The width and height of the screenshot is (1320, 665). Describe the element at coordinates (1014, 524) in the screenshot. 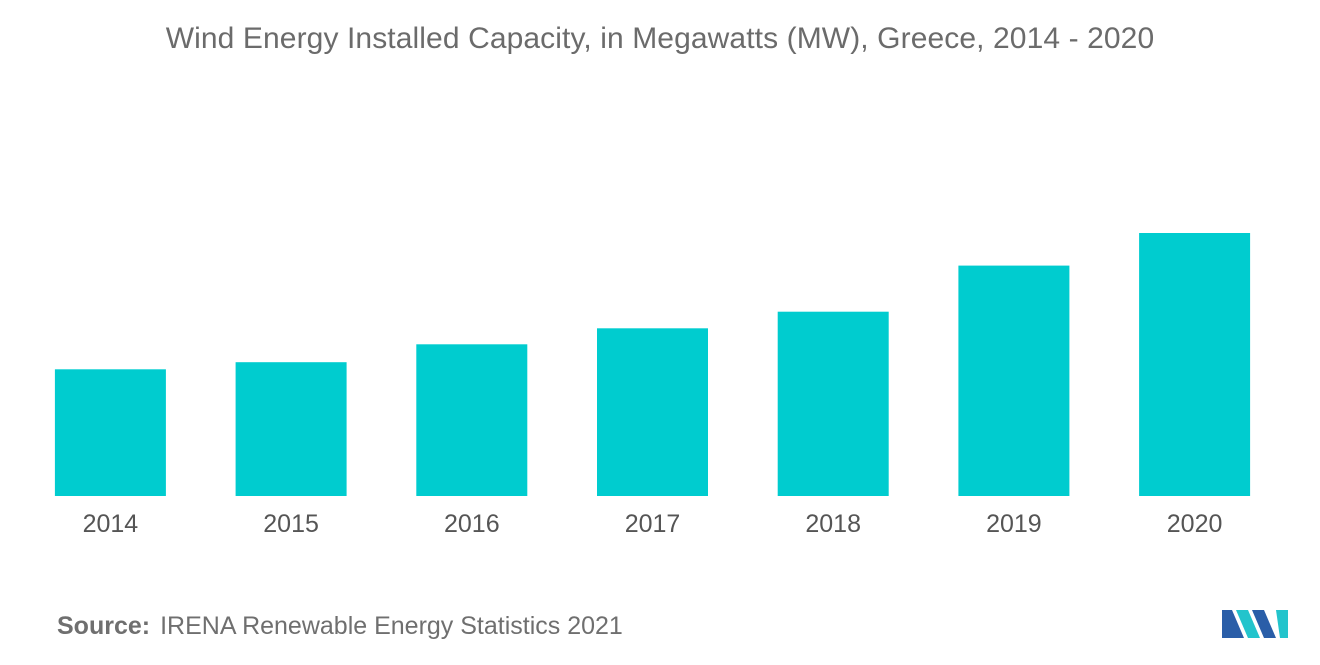

I see `x-tick-label-2019: 2019` at that location.